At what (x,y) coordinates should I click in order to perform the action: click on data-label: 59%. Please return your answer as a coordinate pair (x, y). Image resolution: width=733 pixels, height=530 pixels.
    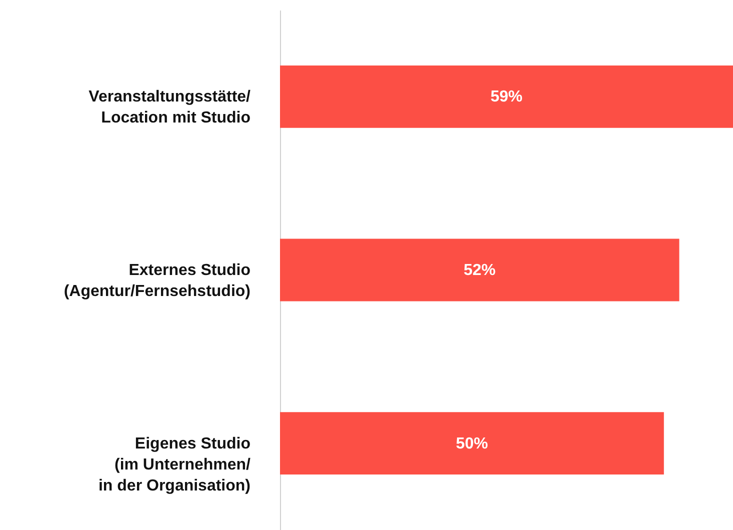
    Looking at the image, I should click on (506, 97).